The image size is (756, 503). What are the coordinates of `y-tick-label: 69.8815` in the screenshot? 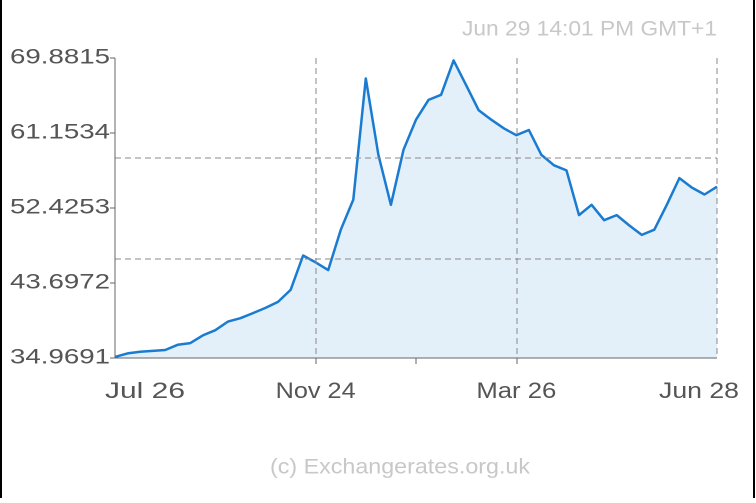 It's located at (60, 57).